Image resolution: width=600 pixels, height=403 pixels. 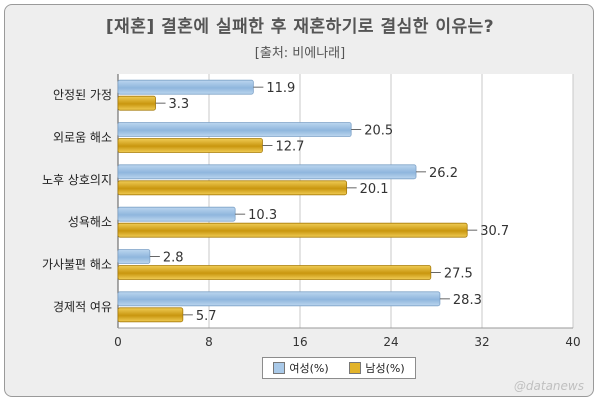 What do you see at coordinates (385, 368) in the screenshot?
I see `legend-label-male: 남성(%)` at bounding box center [385, 368].